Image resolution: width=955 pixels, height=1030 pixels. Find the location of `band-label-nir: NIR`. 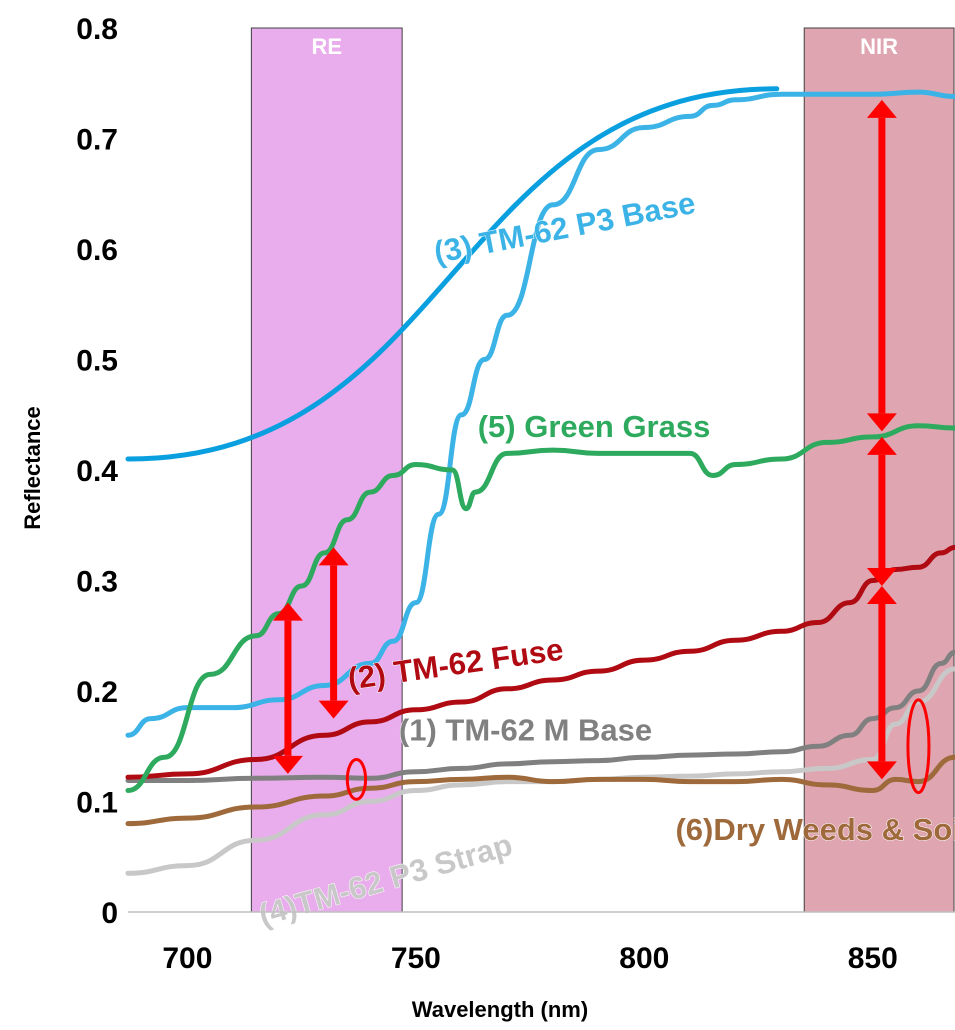

band-label-nir: NIR is located at coordinates (879, 46).